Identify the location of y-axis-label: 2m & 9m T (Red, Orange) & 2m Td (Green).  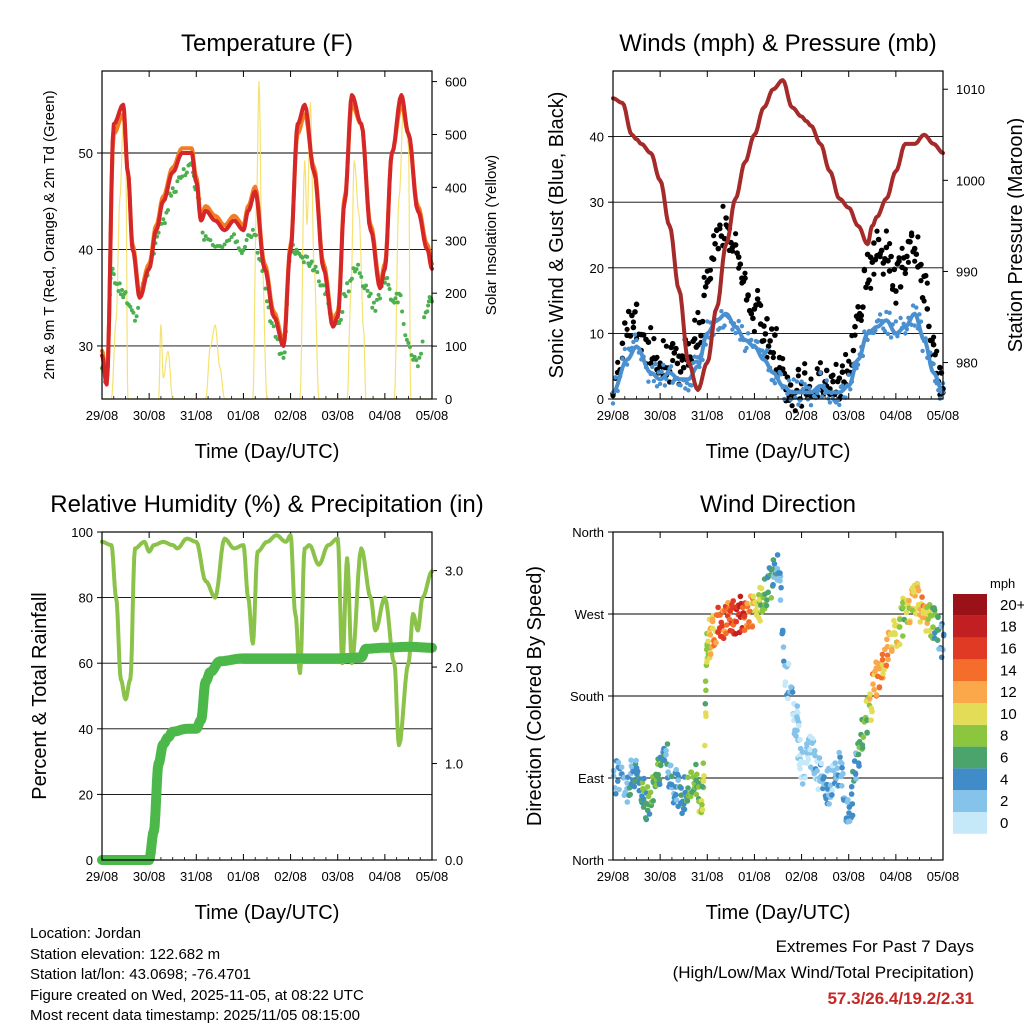
(49, 234).